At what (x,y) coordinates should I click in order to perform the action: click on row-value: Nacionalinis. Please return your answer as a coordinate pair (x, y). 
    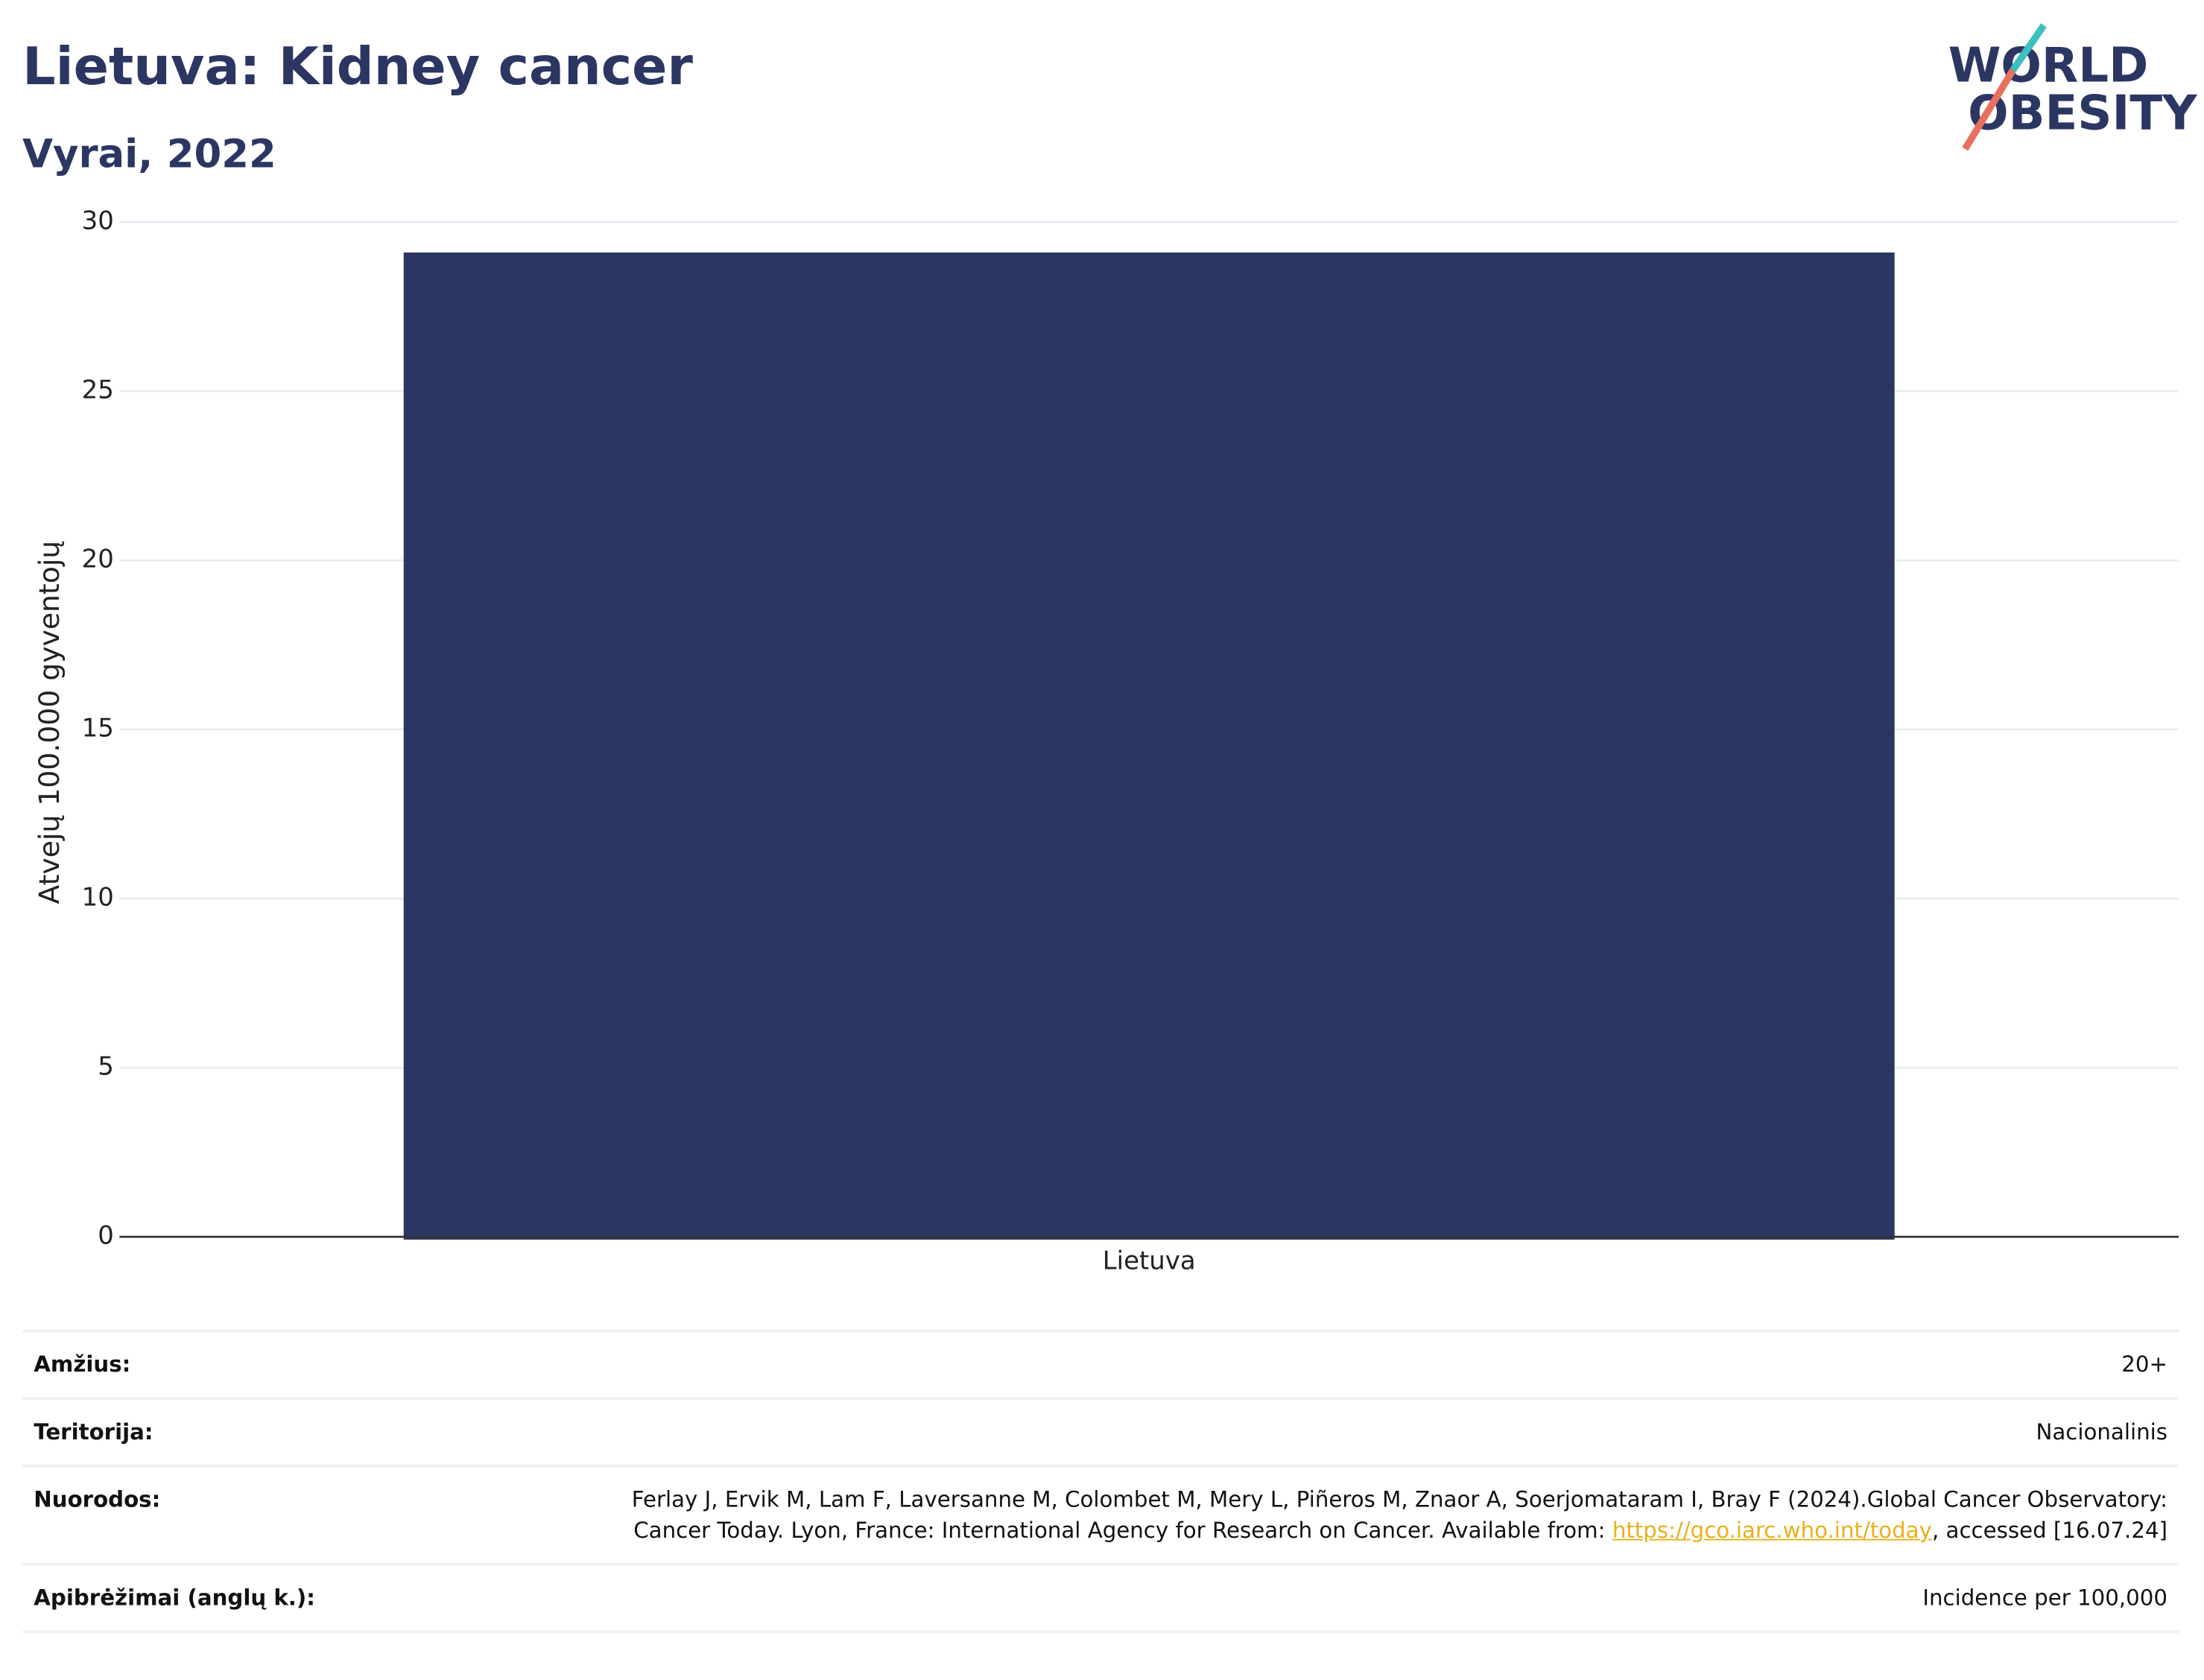
    Looking at the image, I should click on (2101, 1432).